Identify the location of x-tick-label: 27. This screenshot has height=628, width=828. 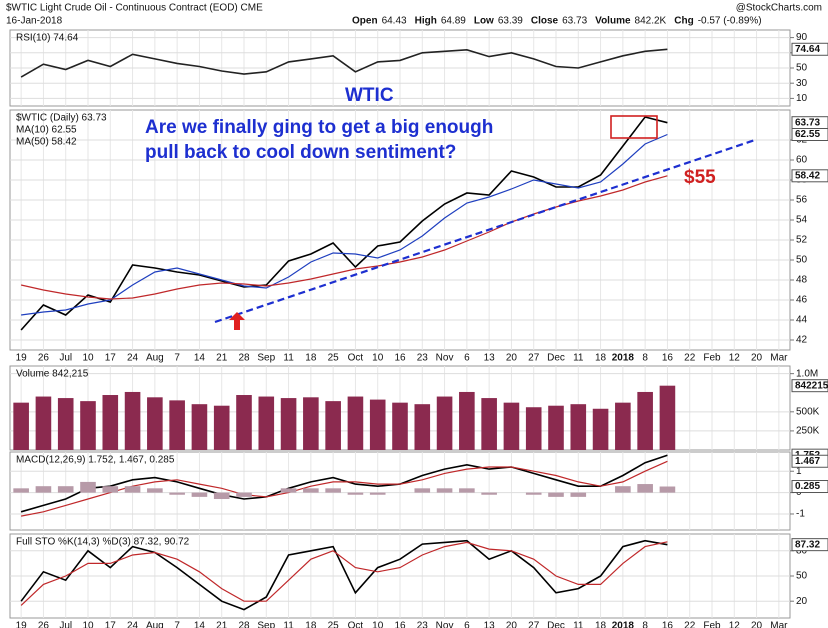
(534, 624).